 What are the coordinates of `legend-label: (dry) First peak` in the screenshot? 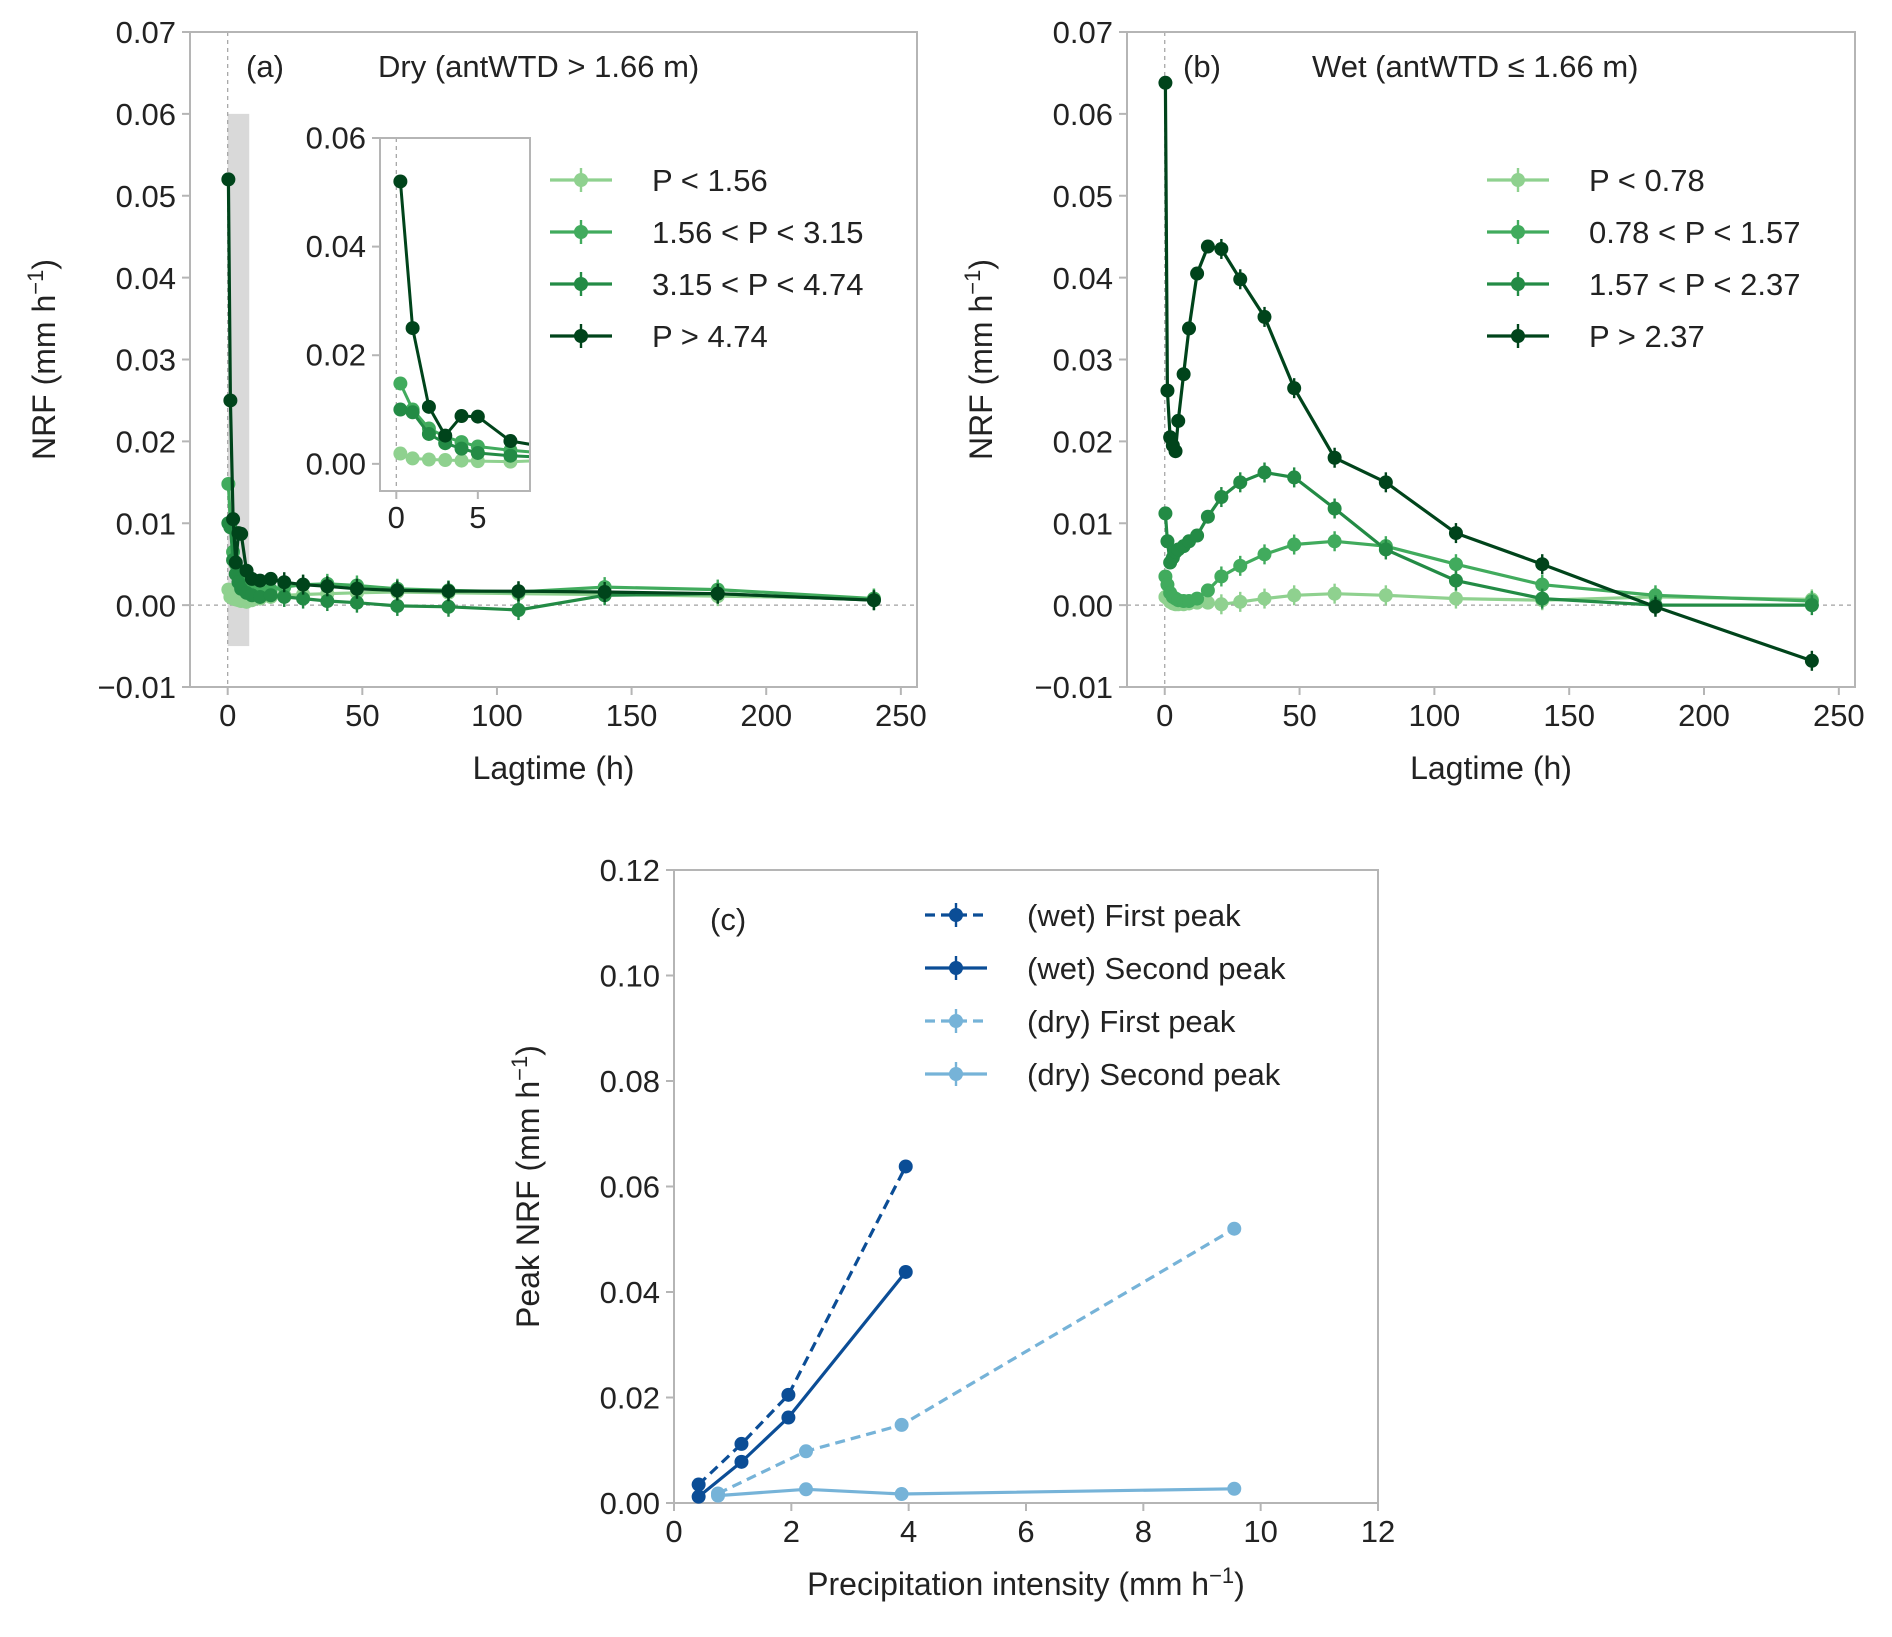 It's located at (1131, 1021).